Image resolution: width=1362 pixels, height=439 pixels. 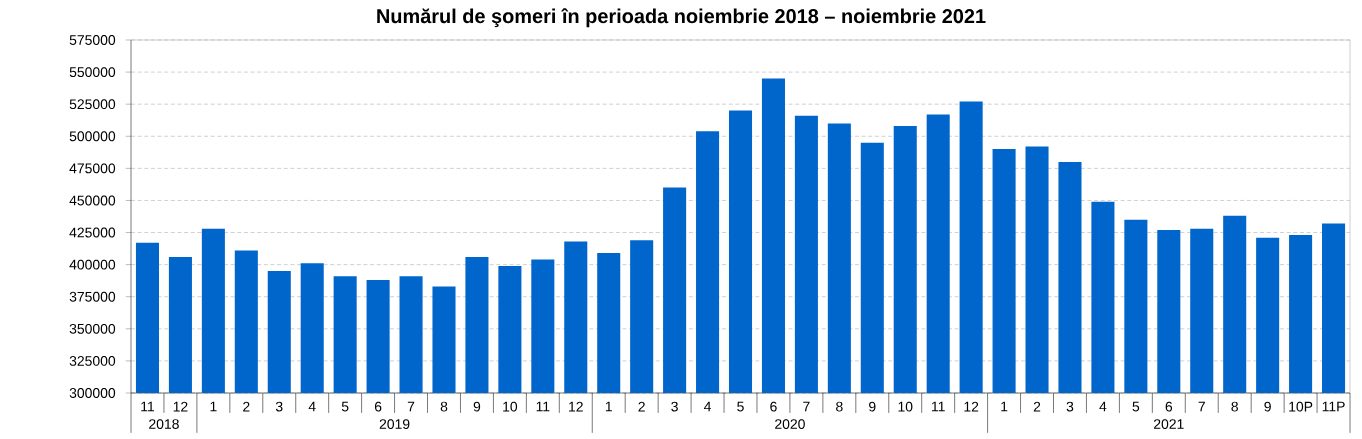 I want to click on x-tick-label: 11P, so click(x=1333, y=406).